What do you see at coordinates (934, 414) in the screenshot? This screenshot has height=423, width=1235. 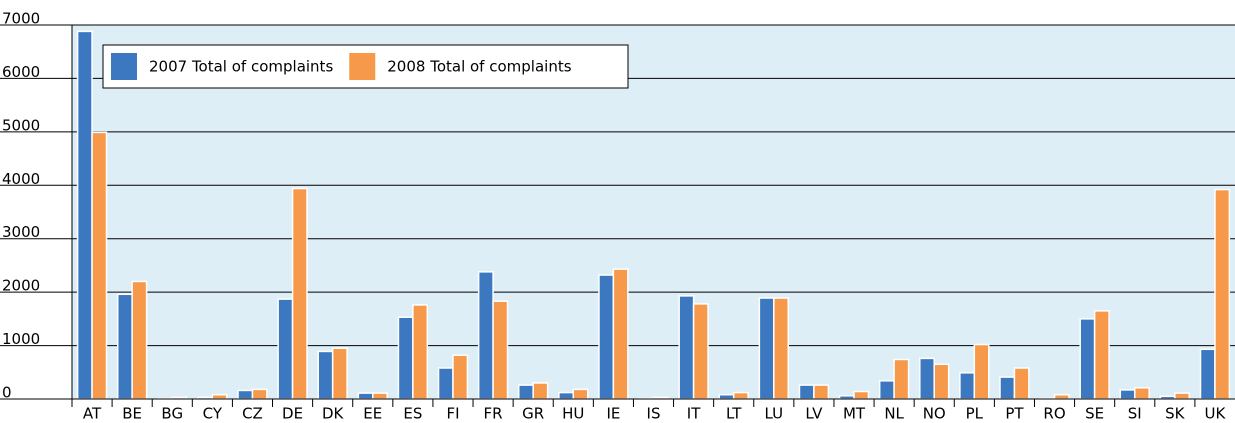 I see `x-tick-label: NO` at bounding box center [934, 414].